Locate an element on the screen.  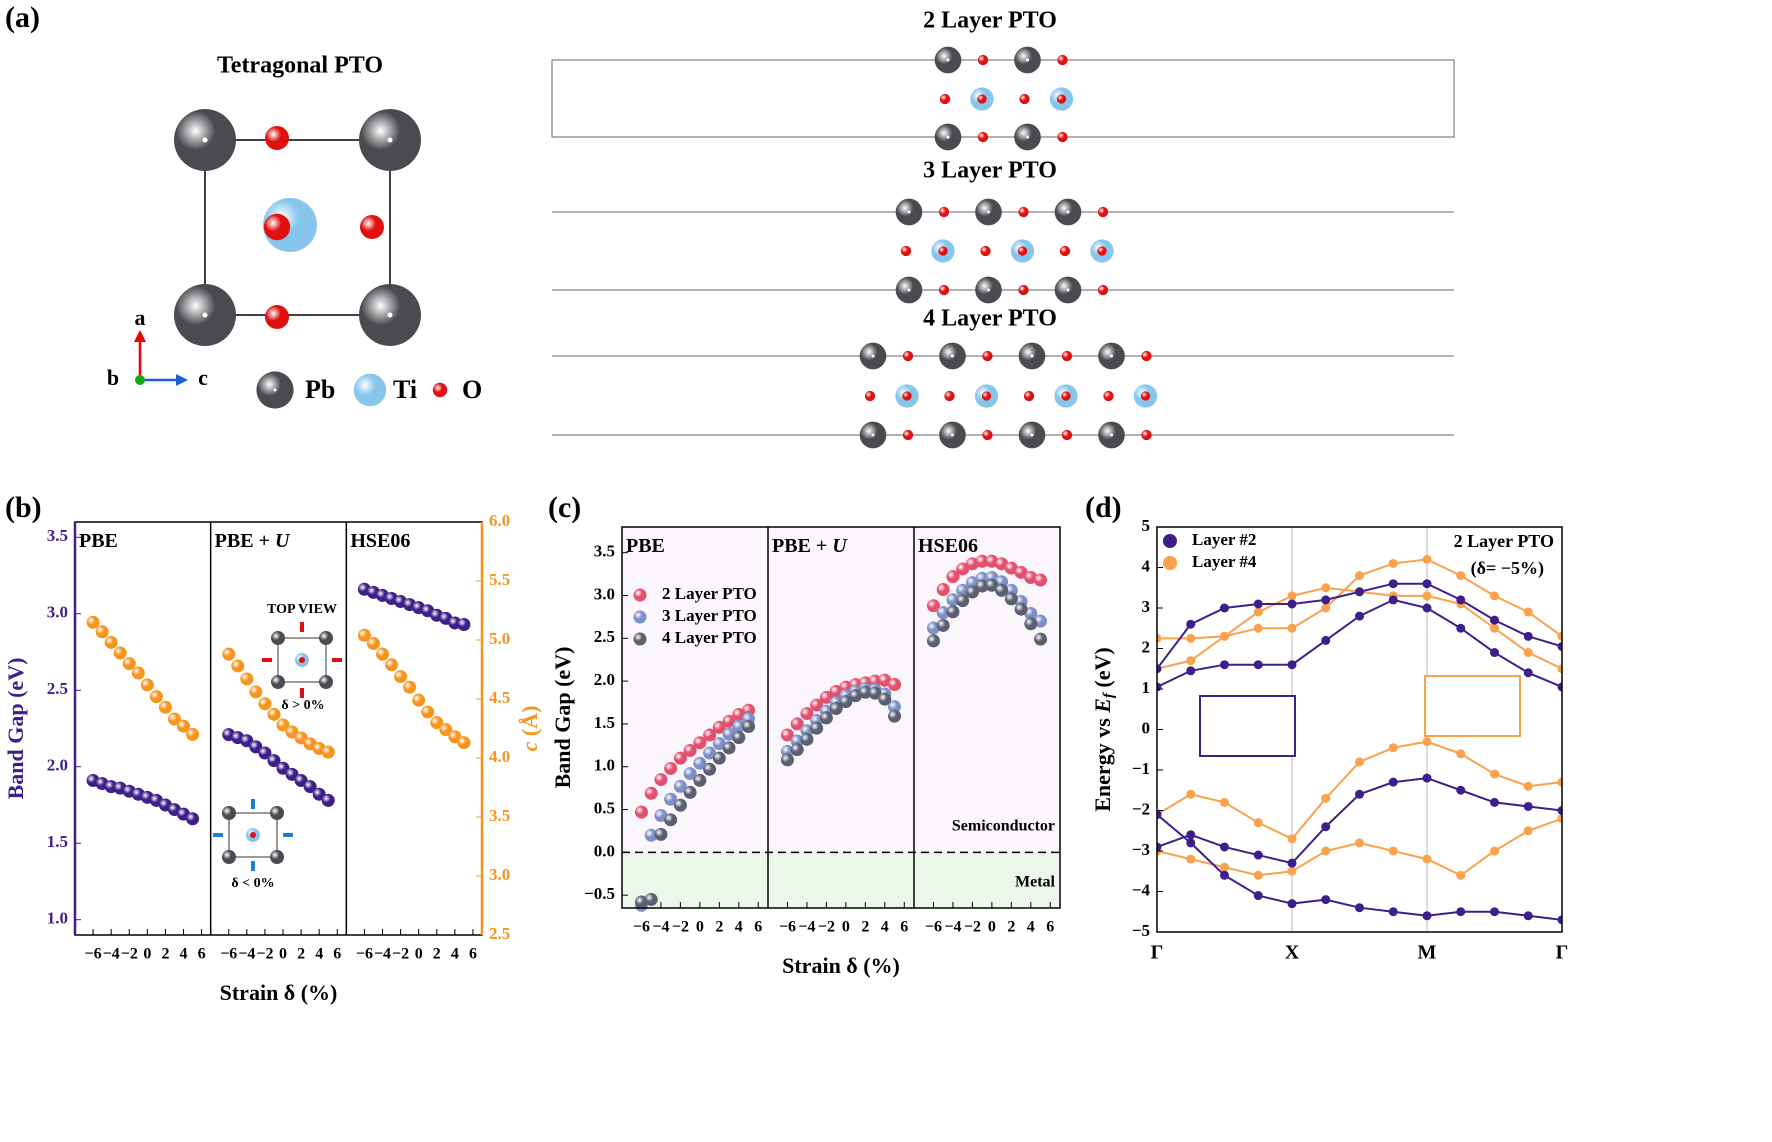
y-tick-label: −3 is located at coordinates (1141, 849).